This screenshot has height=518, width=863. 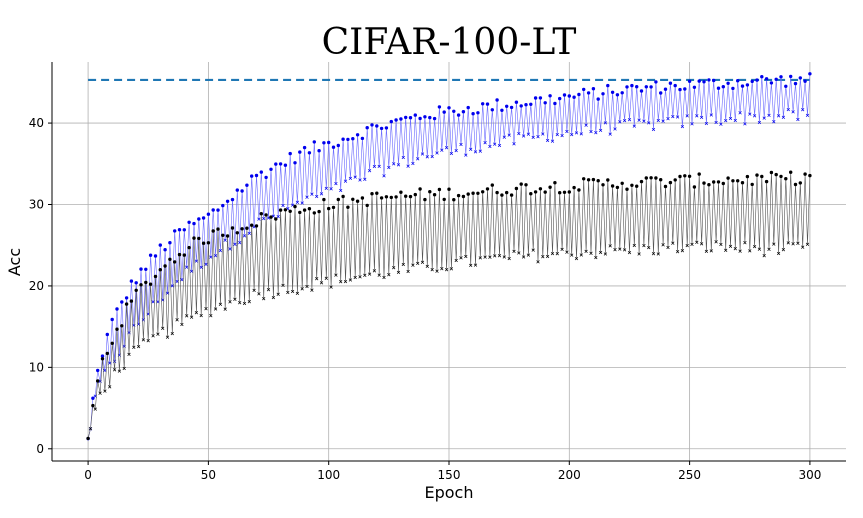 I want to click on chart-title: CIFAR-100-LT, so click(x=449, y=42).